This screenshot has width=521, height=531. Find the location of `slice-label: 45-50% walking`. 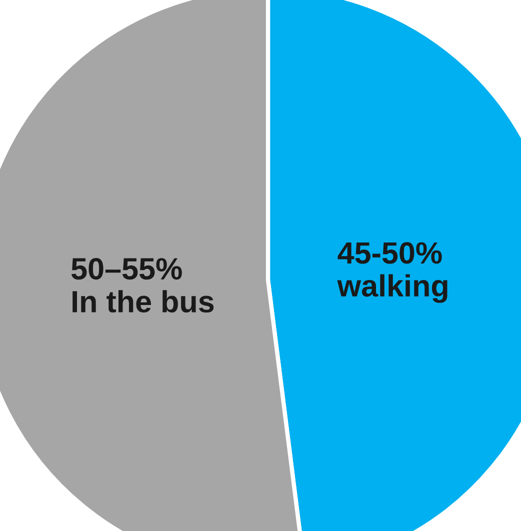

slice-label: 45-50% walking is located at coordinates (392, 272).